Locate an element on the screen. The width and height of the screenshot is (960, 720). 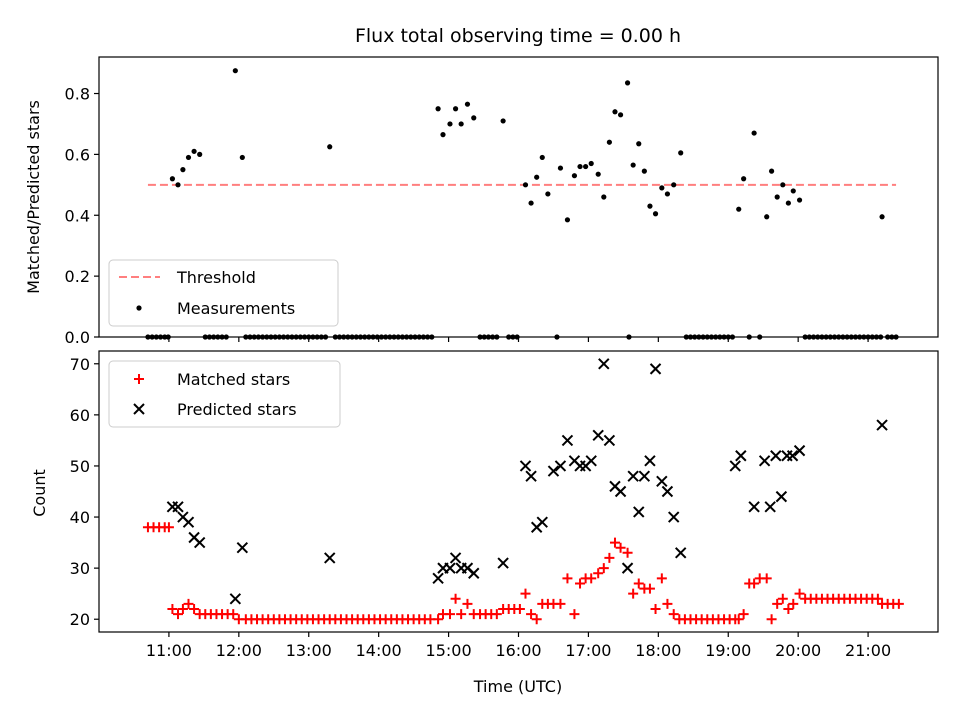
x-tick-label: 14:00 is located at coordinates (379, 650).